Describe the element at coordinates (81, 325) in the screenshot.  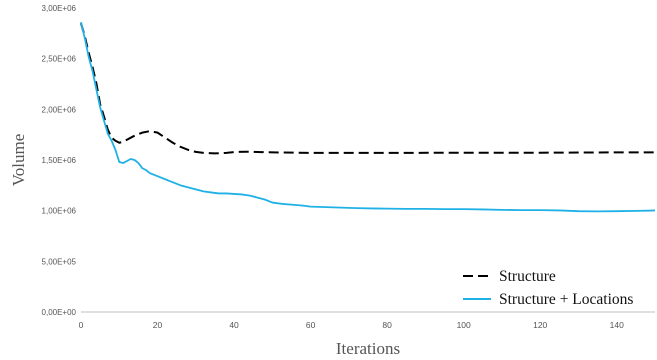
I see `x-tick-label: 0` at that location.